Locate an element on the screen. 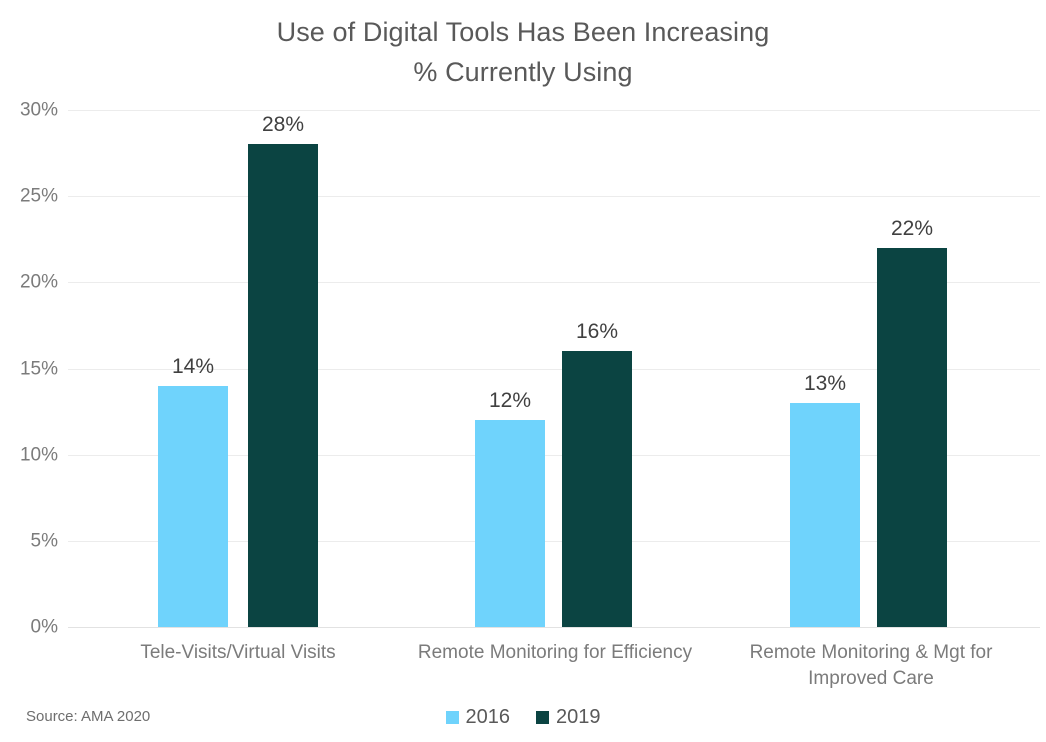  chart-title-line1: Use of Digital Tools Has Been Increasing is located at coordinates (523, 32).